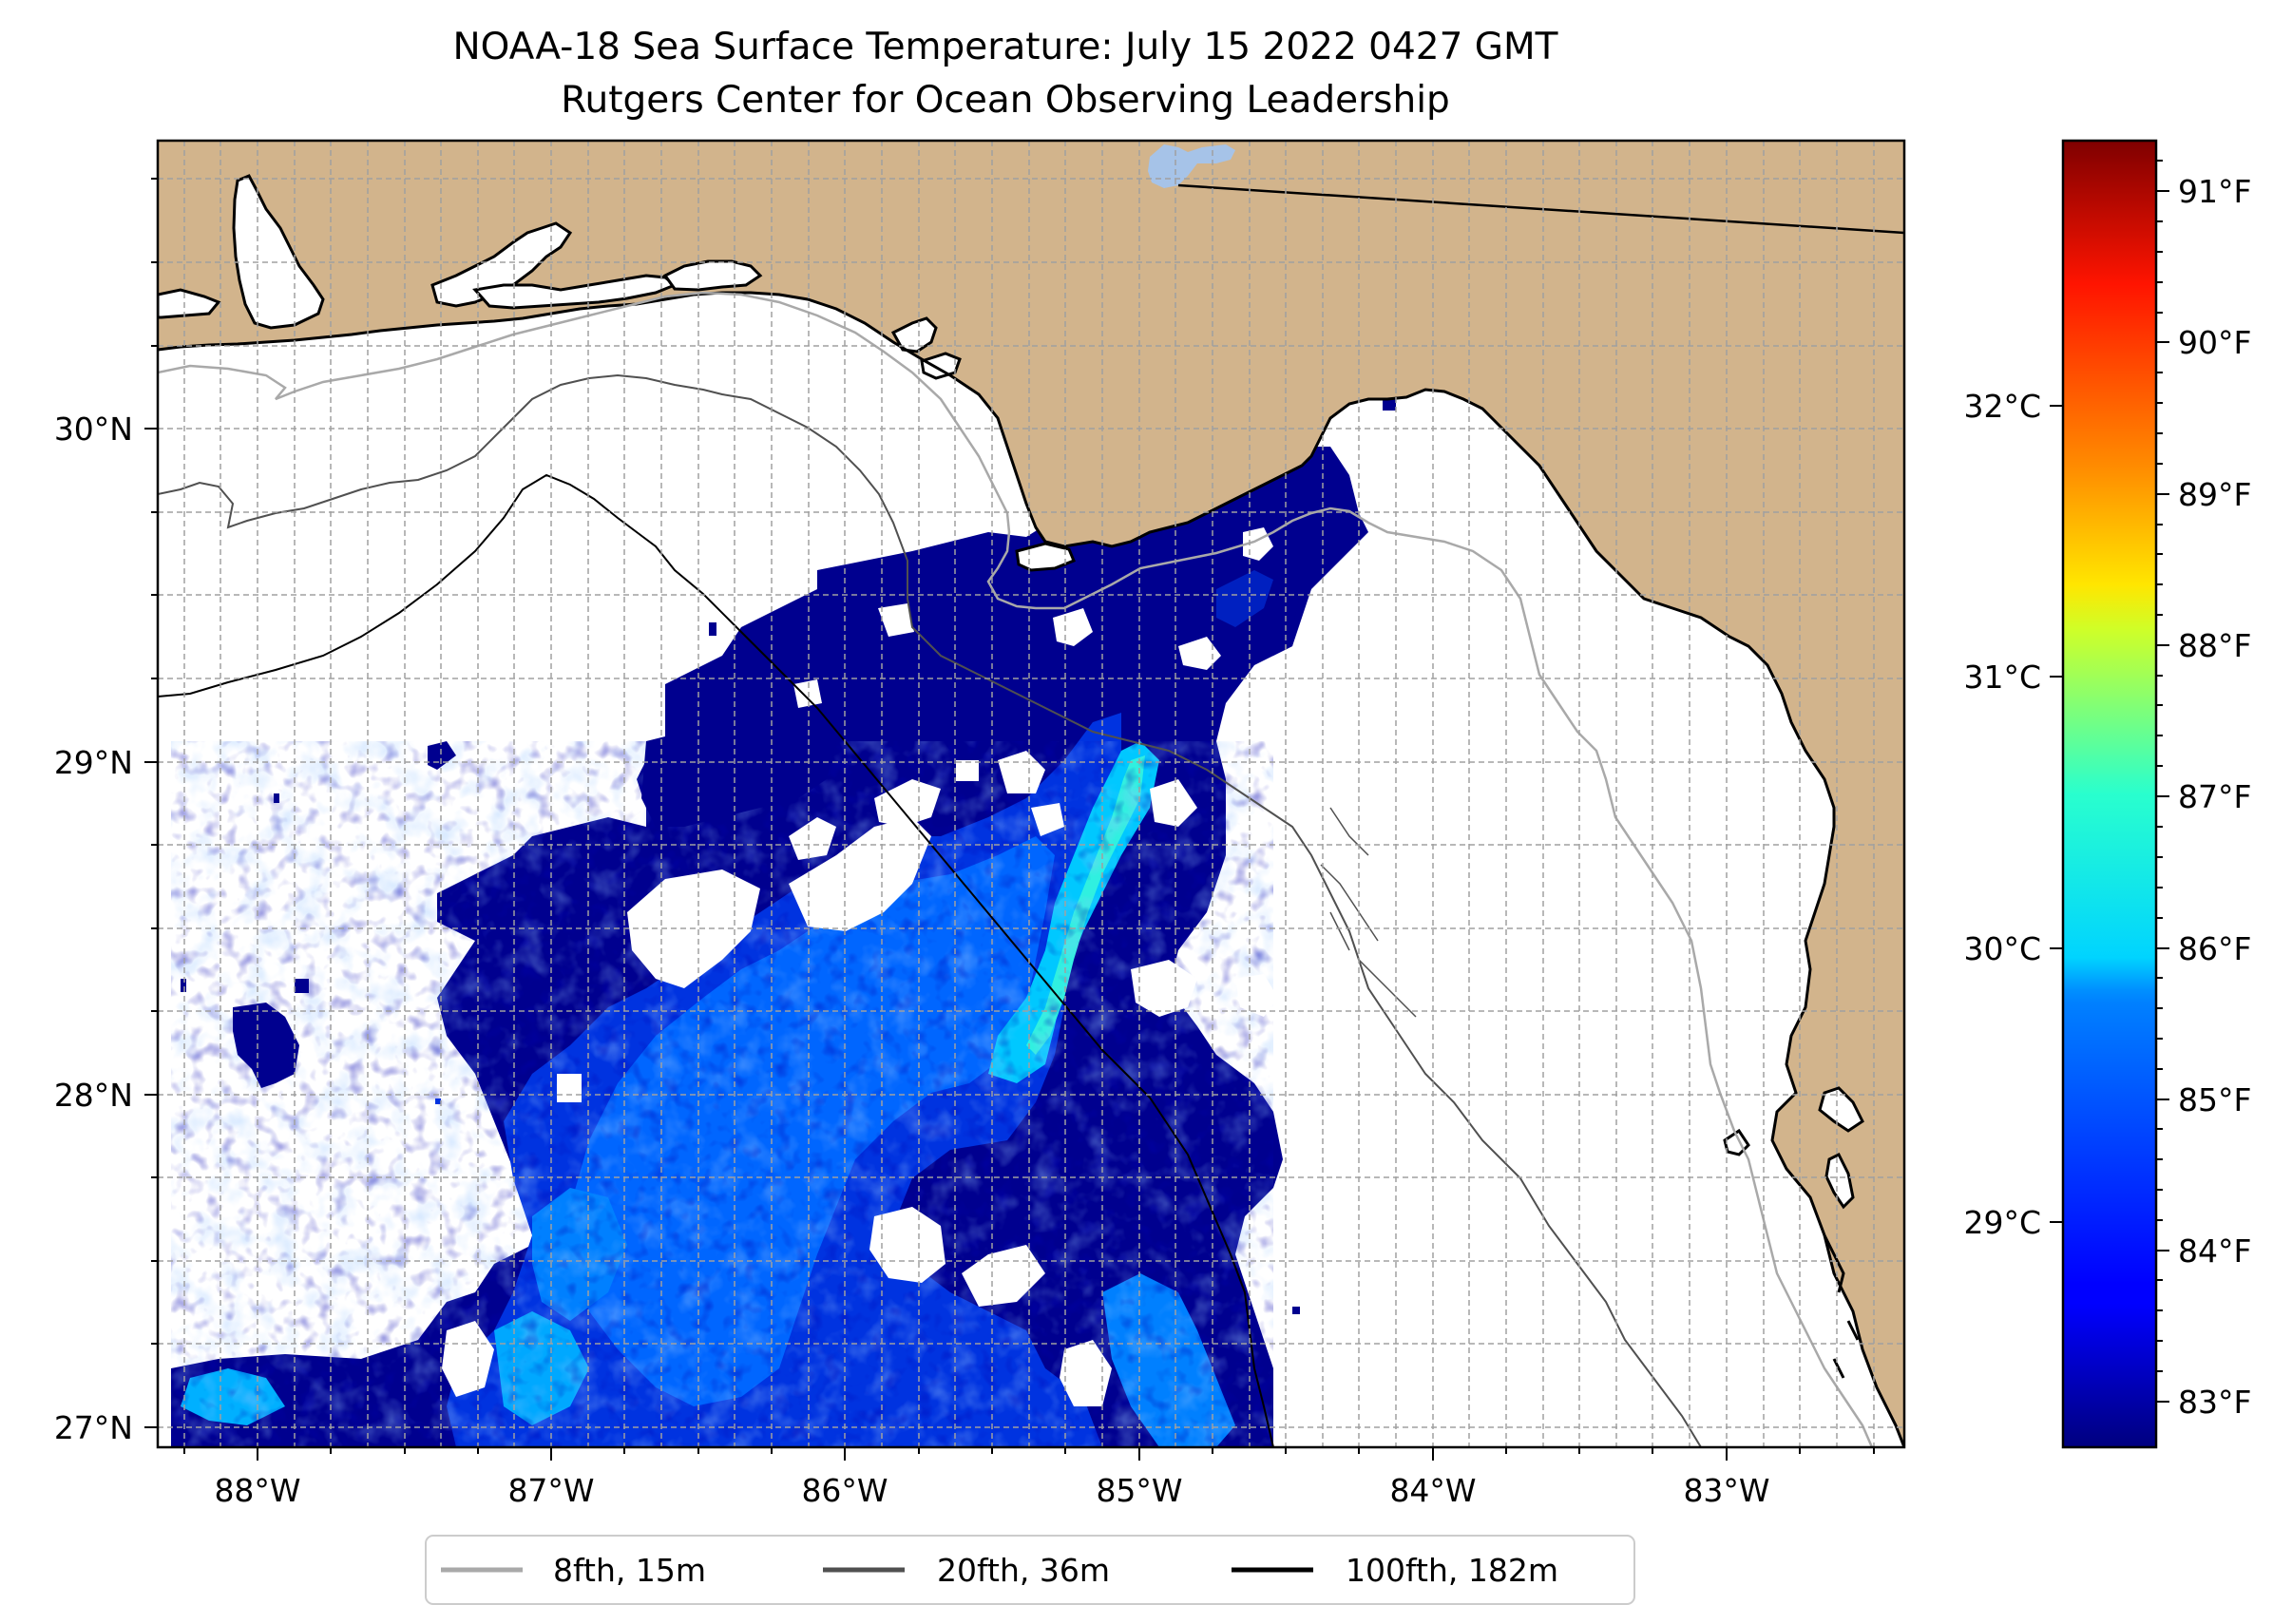  I want to click on legend-label-100fth: 100fth, 182m, so click(1452, 1570).